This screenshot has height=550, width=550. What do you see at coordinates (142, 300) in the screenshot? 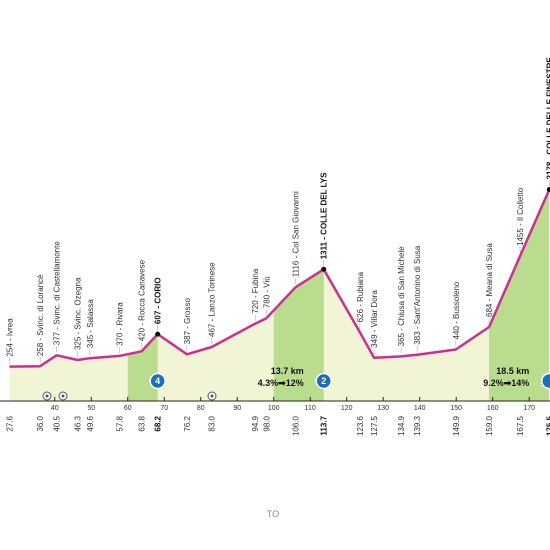
I see `point-label: 420 - Rocca Canavese` at bounding box center [142, 300].